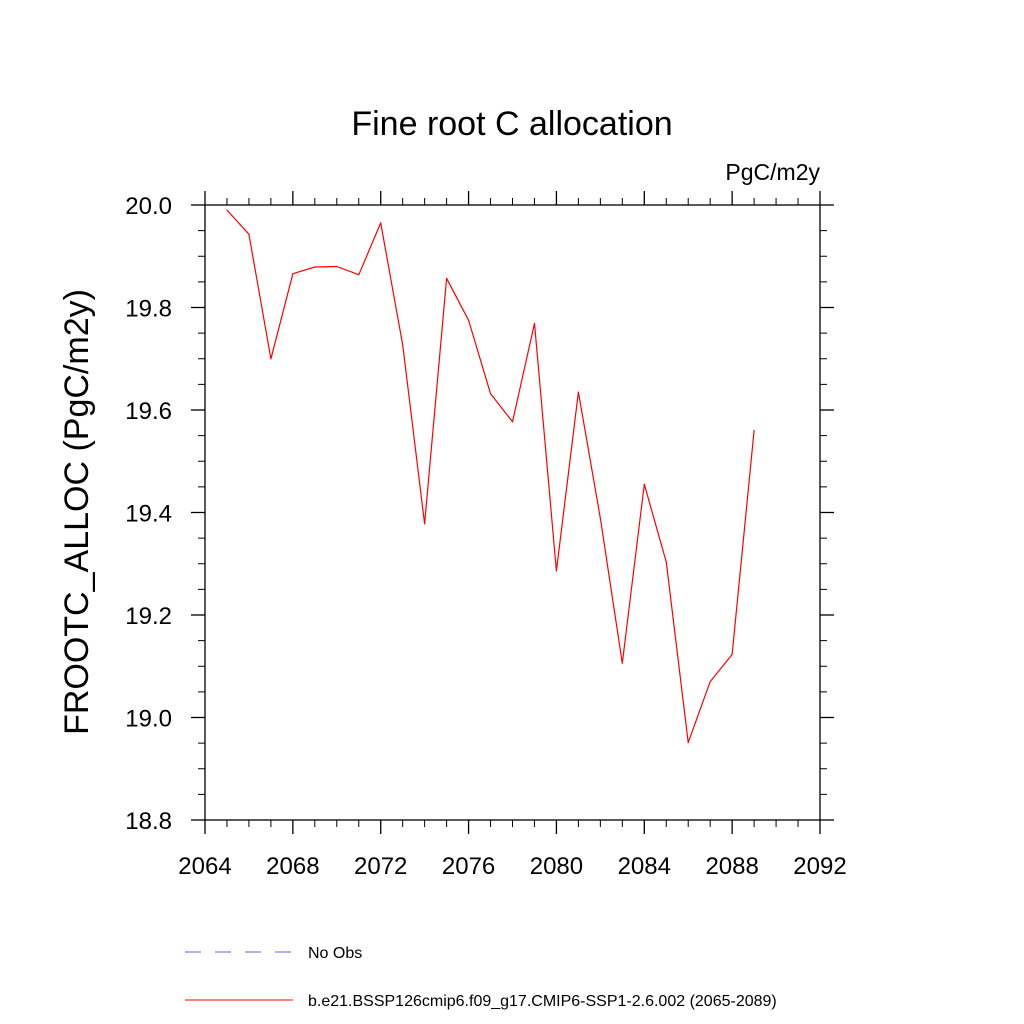 The height and width of the screenshot is (1024, 1024). I want to click on x-tick-labels: 2064 2068 2072 2076 2080 2084 2088 2092, so click(512, 866).